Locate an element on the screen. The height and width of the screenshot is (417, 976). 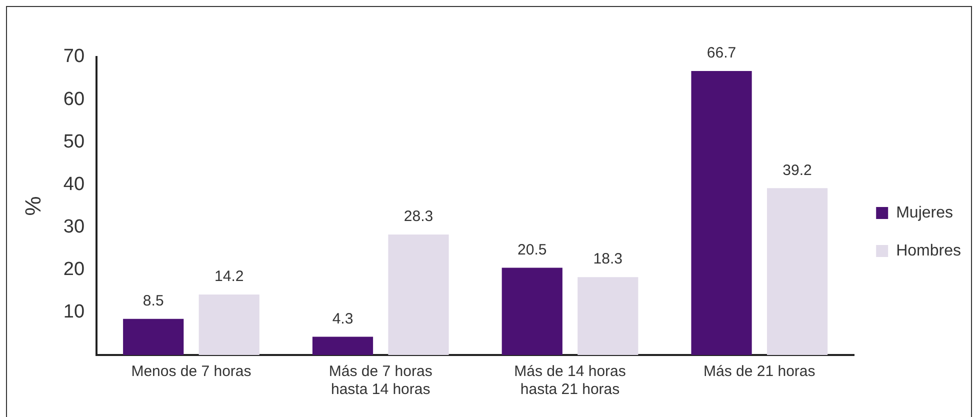
legend-label: Hombres is located at coordinates (928, 251).